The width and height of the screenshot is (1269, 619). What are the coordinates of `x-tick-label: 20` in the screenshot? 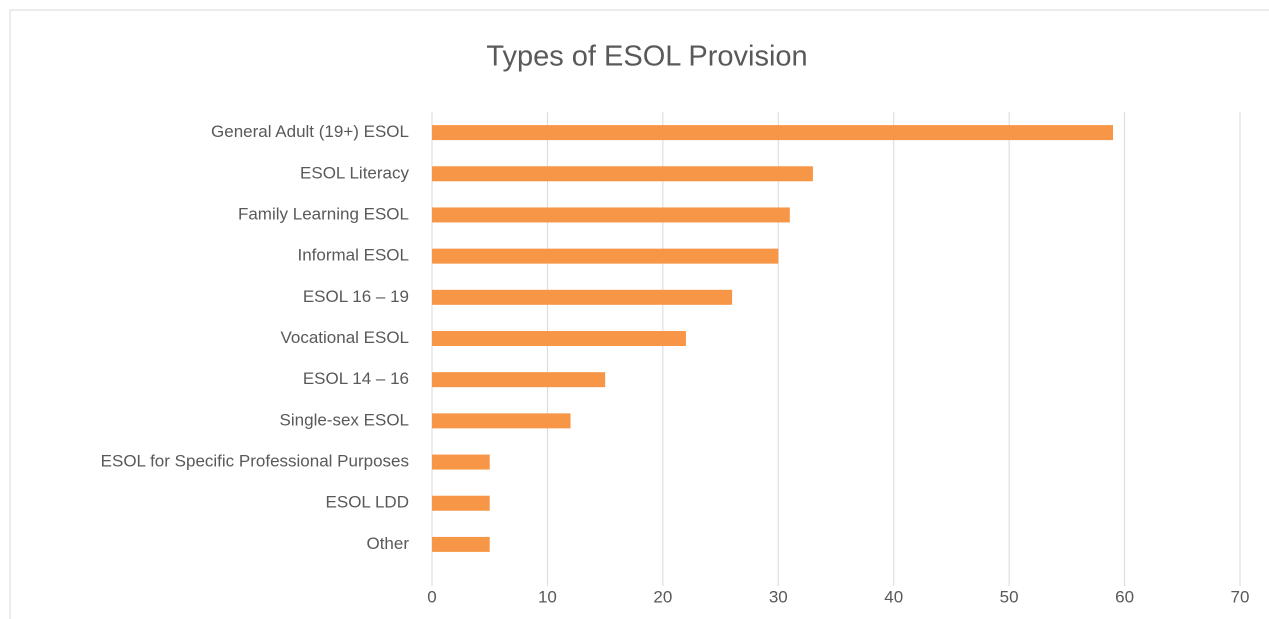 It's located at (662, 596).